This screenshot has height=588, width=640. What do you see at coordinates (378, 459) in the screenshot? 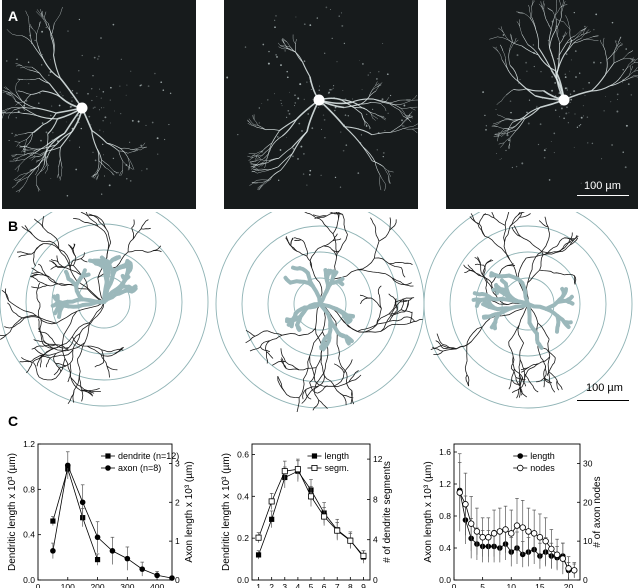
I see `y-right-tick-label: 12` at bounding box center [378, 459].